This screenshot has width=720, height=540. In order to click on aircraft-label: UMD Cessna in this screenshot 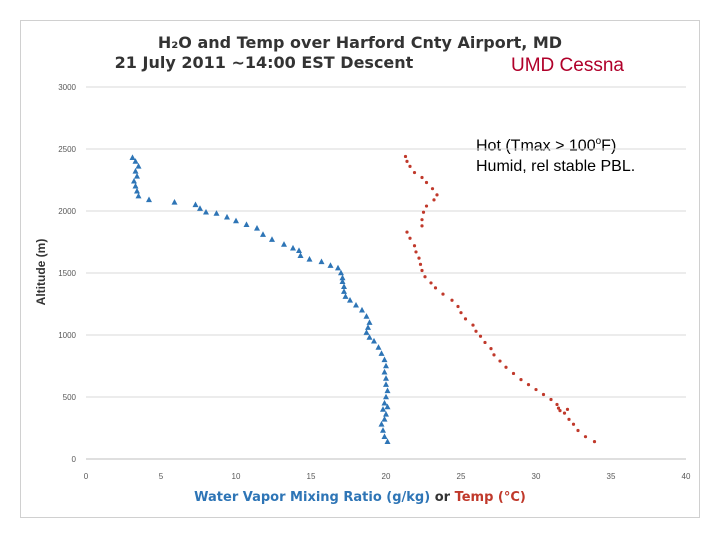, I will do `click(567, 65)`.